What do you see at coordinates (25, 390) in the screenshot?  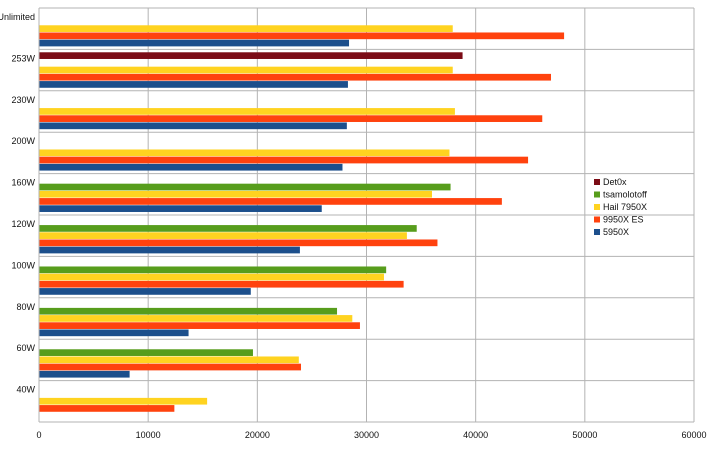 I see `category-label: 40W` at bounding box center [25, 390].